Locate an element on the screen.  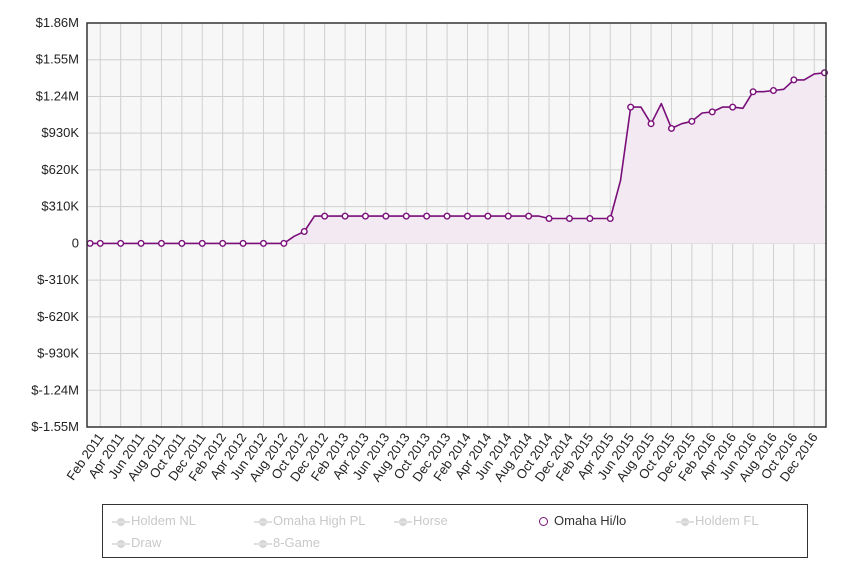
legend-item-holdem-nl: Holdem NL is located at coordinates (154, 520).